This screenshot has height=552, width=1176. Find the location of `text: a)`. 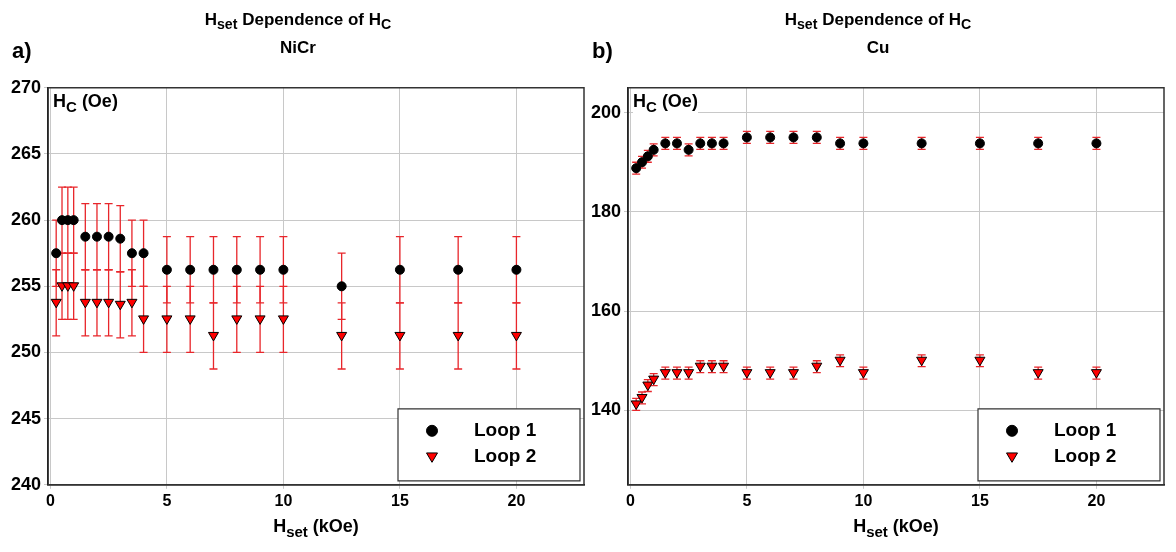

text: a) is located at coordinates (22, 51).